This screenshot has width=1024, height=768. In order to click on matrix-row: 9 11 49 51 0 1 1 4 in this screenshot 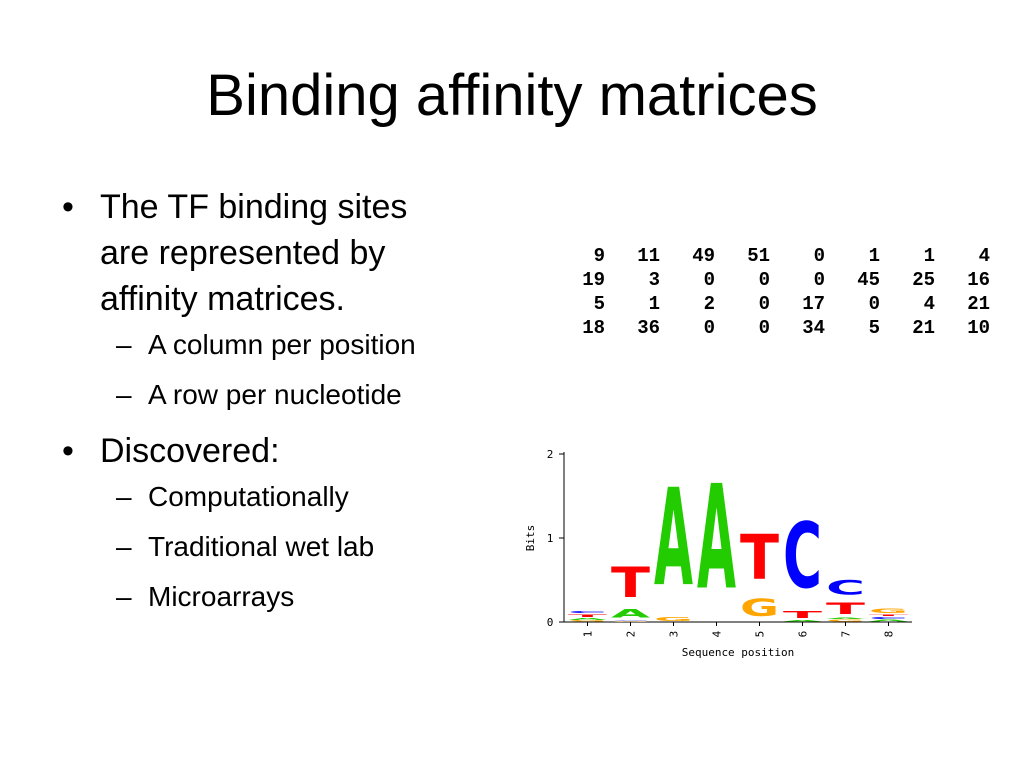, I will do `click(770, 256)`.